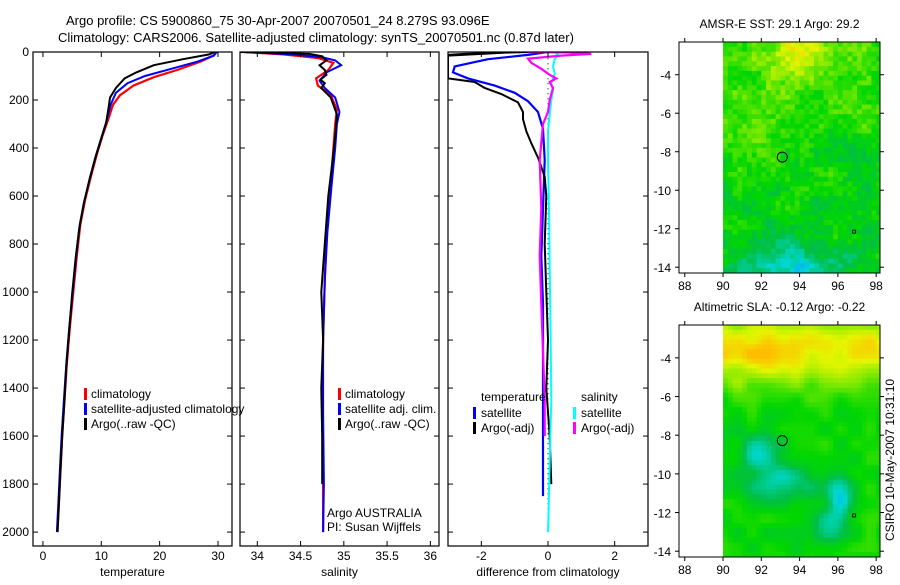 The height and width of the screenshot is (585, 900). I want to click on legend-swatch, so click(339, 424).